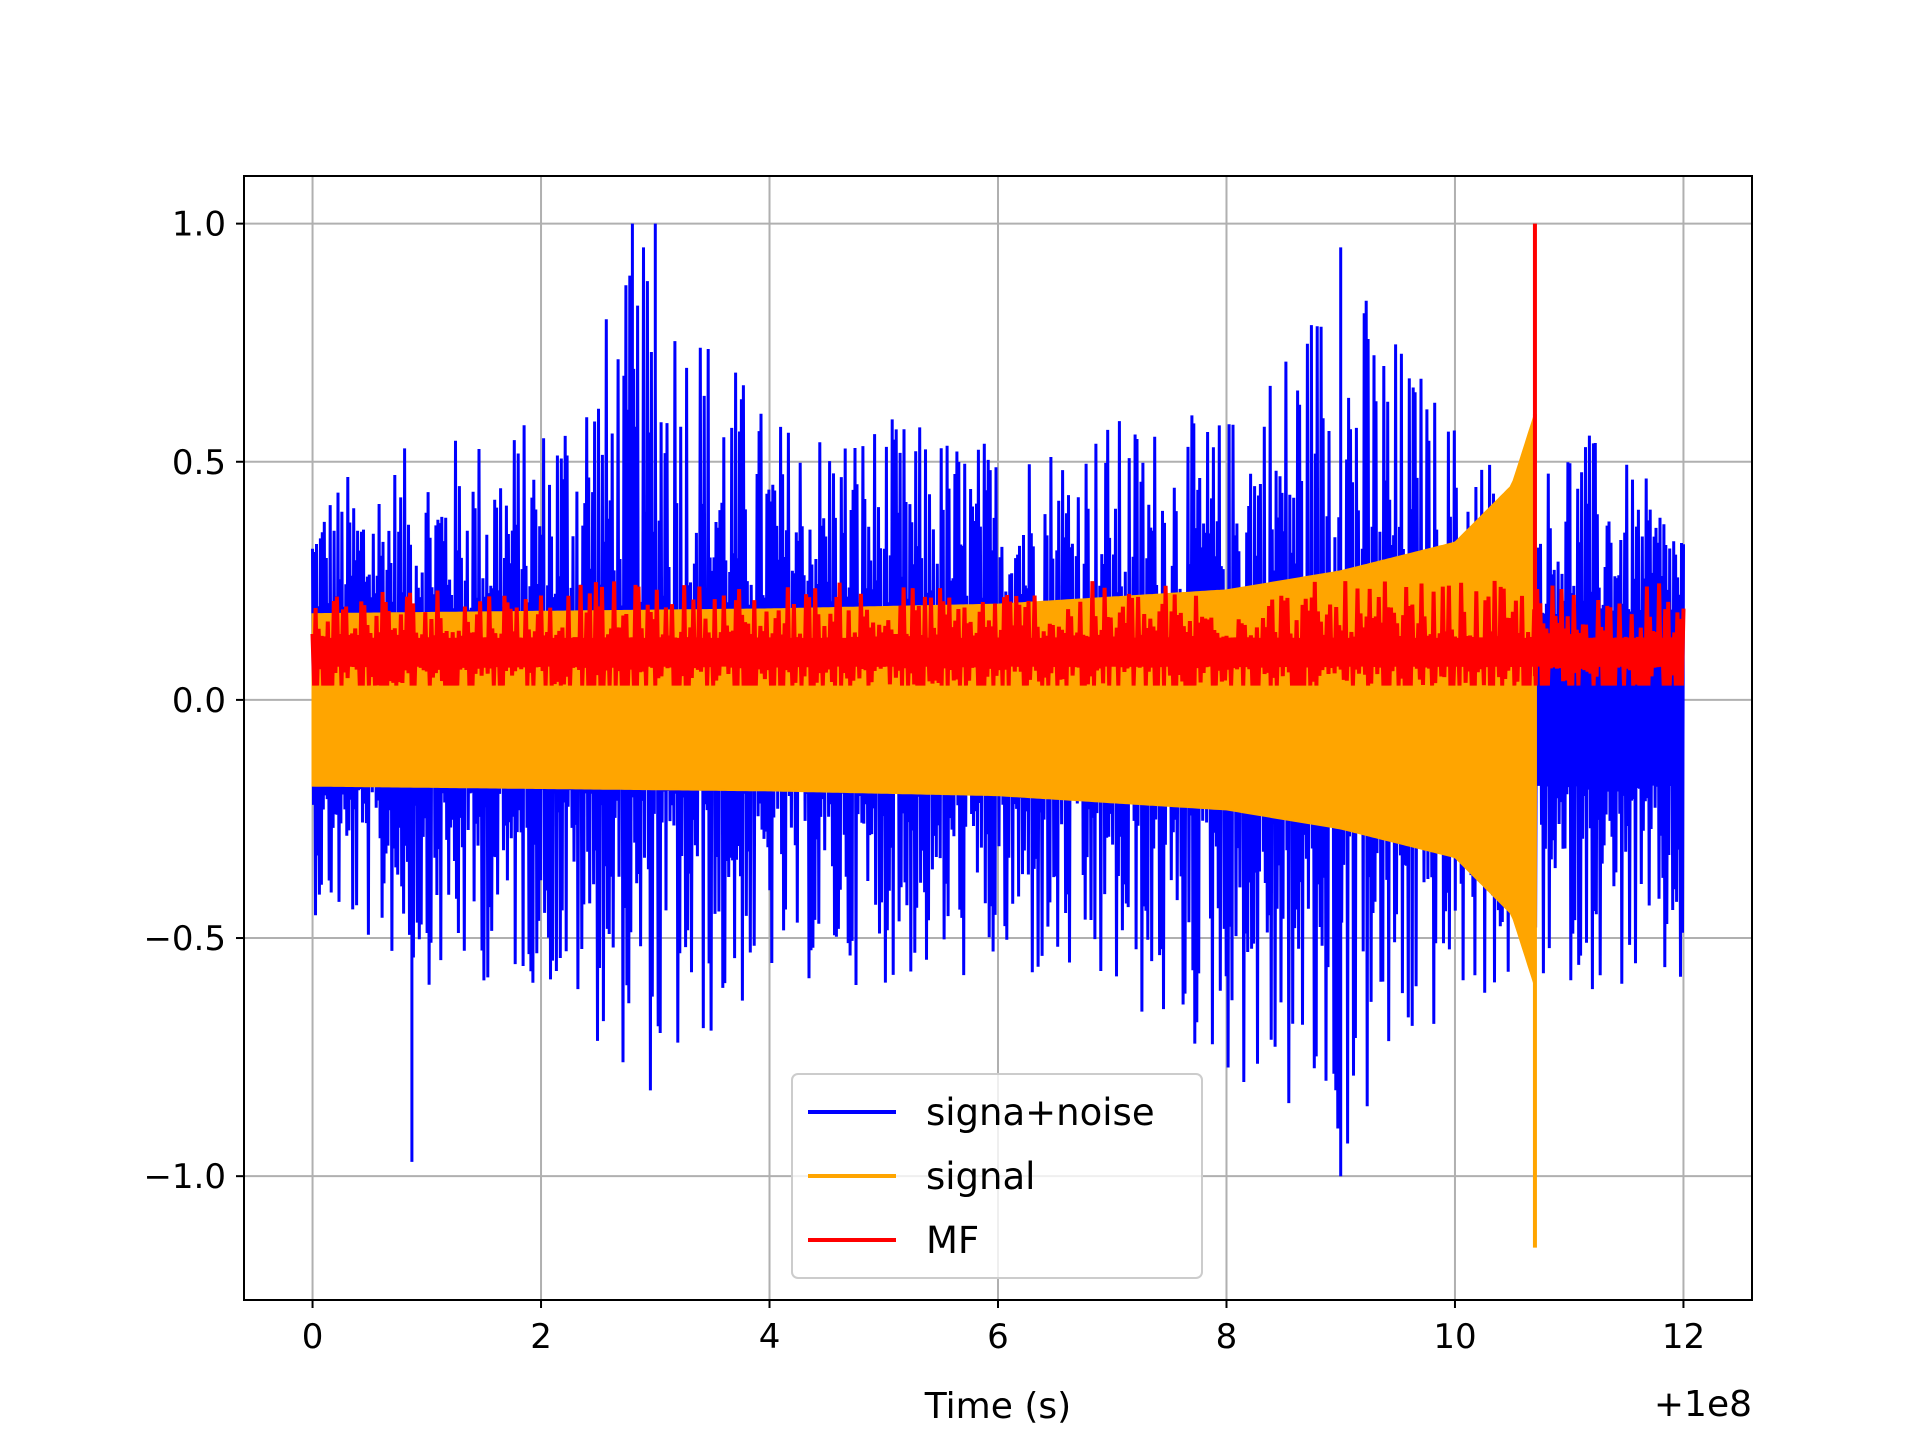  What do you see at coordinates (184, 1177) in the screenshot?
I see `y-tick-label: −1.0` at bounding box center [184, 1177].